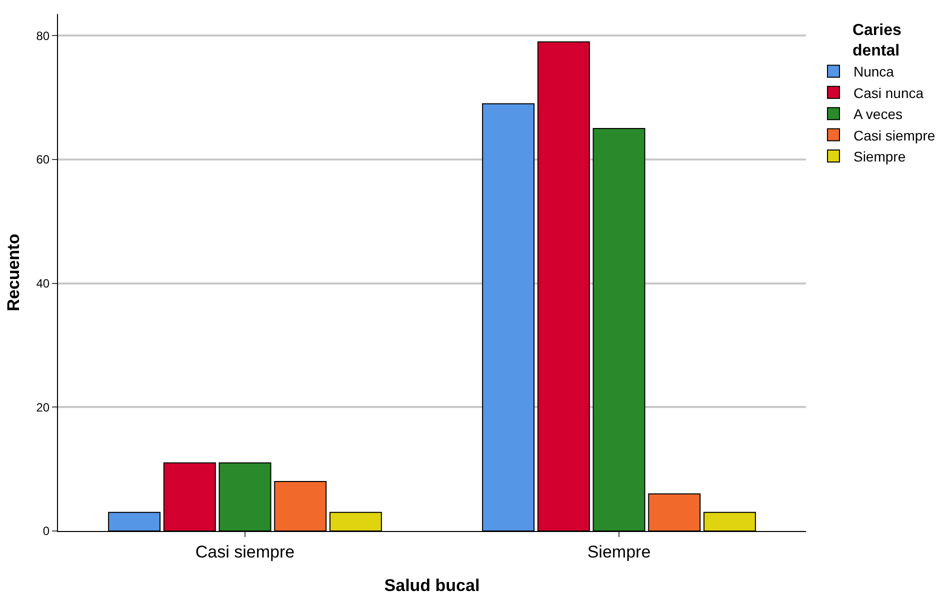  What do you see at coordinates (43, 35) in the screenshot?
I see `y-tick-label: 80` at bounding box center [43, 35].